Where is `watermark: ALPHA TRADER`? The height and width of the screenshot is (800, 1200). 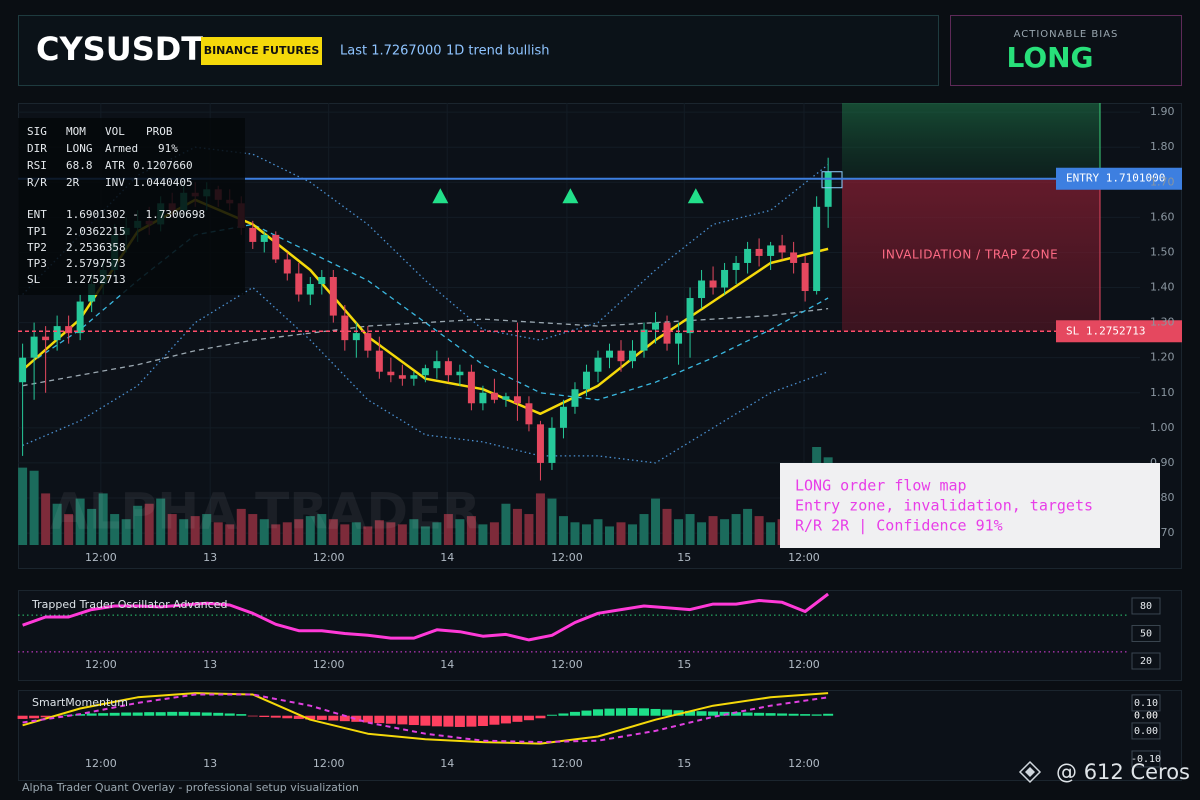
watermark: ALPHA TRADER is located at coordinates (265, 512).